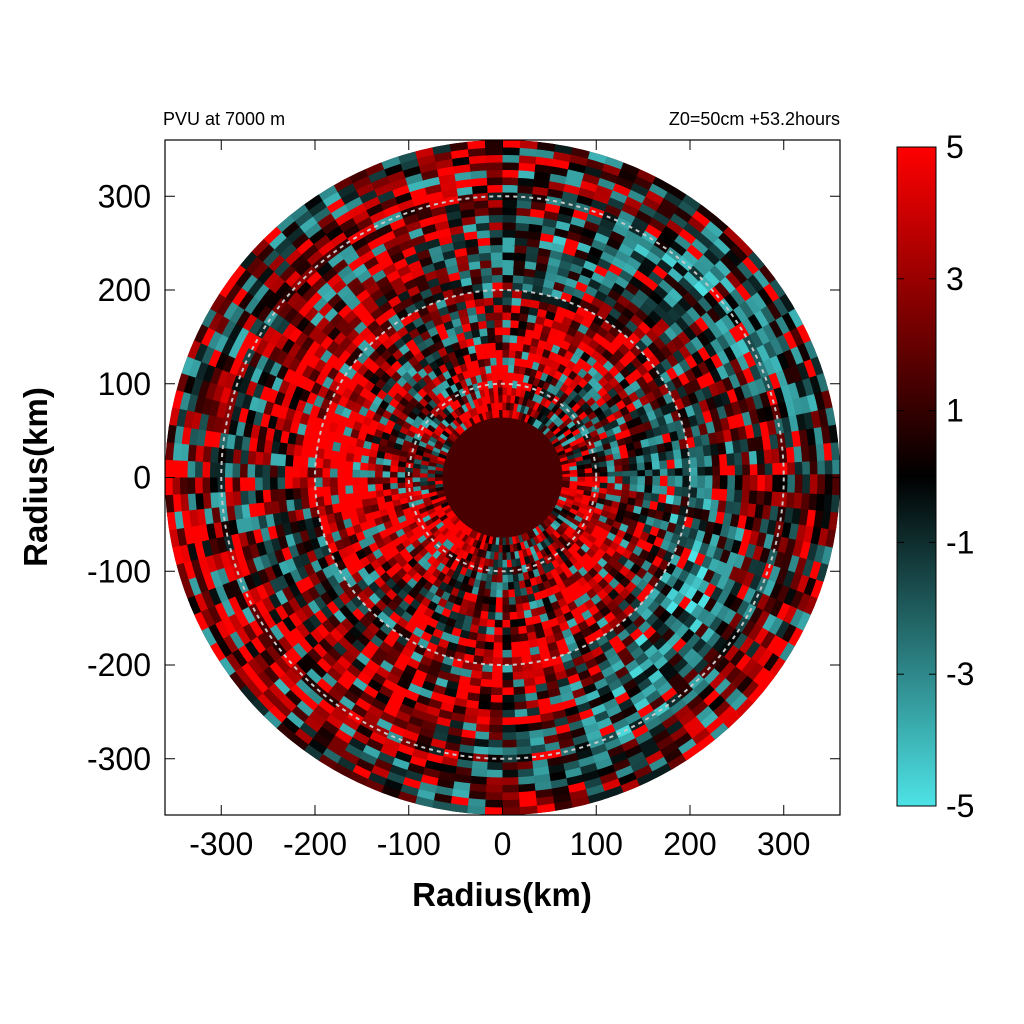 The width and height of the screenshot is (1024, 1024). I want to click on y-tick-label: -100, so click(119, 571).